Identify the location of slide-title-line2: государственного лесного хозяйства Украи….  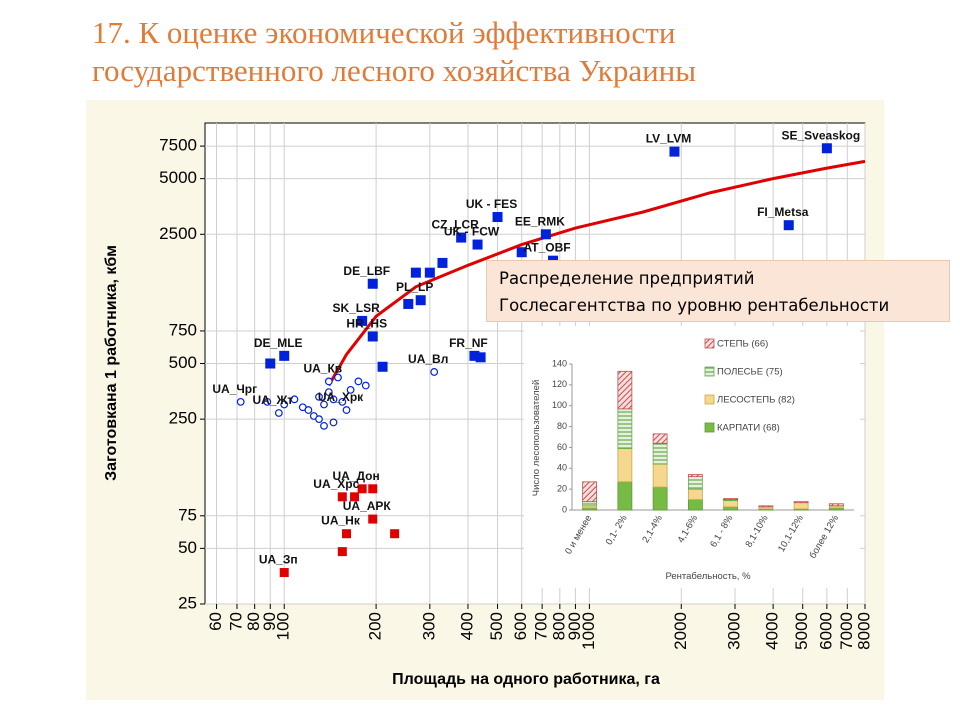
(394, 70).